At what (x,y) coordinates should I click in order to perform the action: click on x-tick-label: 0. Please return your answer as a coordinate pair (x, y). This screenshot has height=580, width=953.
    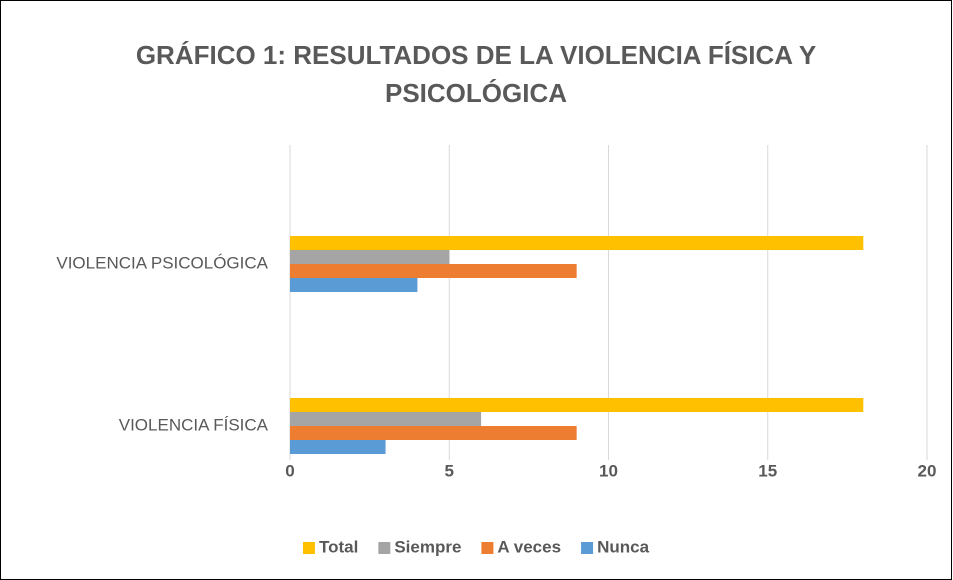
    Looking at the image, I should click on (289, 470).